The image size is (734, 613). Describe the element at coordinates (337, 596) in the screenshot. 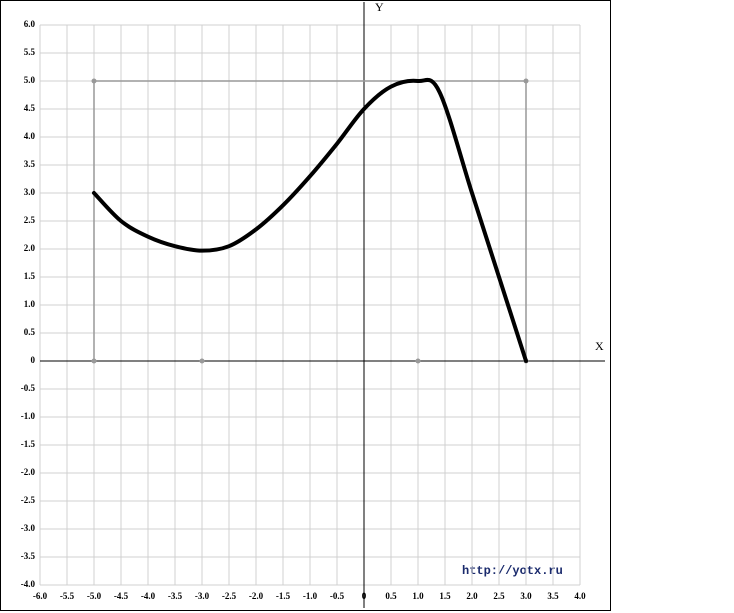

I see `x-tick-label: -0.5` at that location.